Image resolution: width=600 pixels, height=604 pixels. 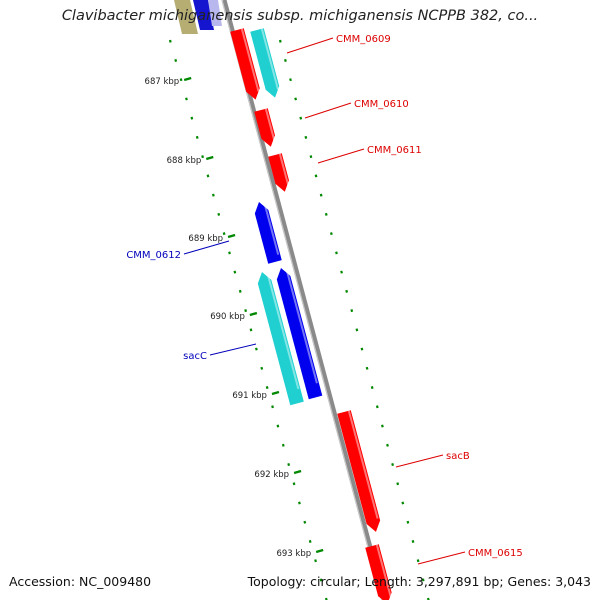 I want to click on gene-cmm-0610-bar, so click(x=264, y=127).